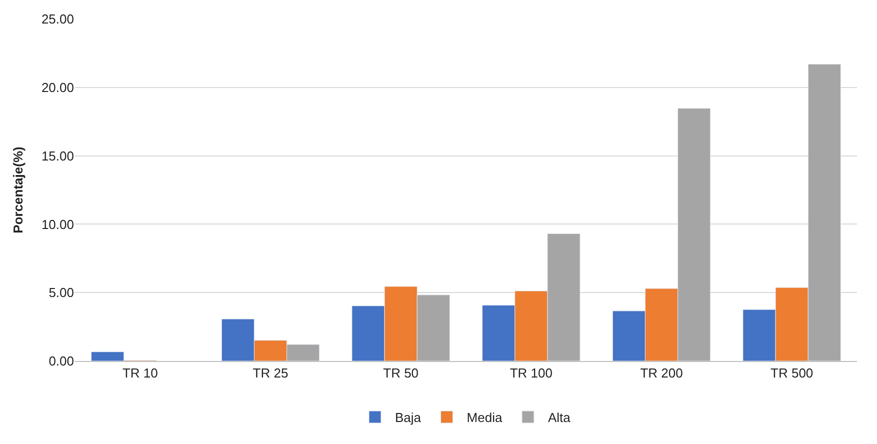 This screenshot has width=877, height=444. Describe the element at coordinates (57, 87) in the screenshot. I see `y-tick-label: 20.00` at that location.